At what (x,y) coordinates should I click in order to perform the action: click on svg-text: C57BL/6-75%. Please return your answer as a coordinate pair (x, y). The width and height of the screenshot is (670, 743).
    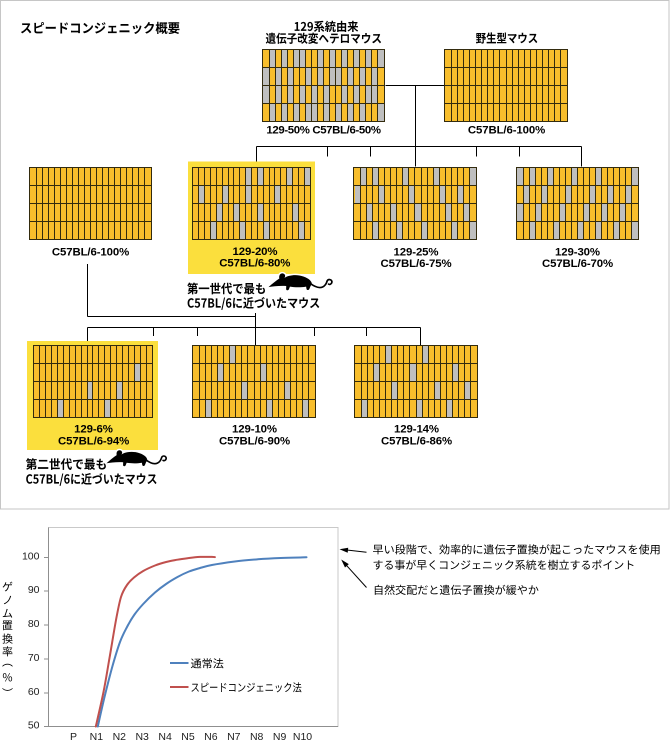
    Looking at the image, I should click on (415, 264).